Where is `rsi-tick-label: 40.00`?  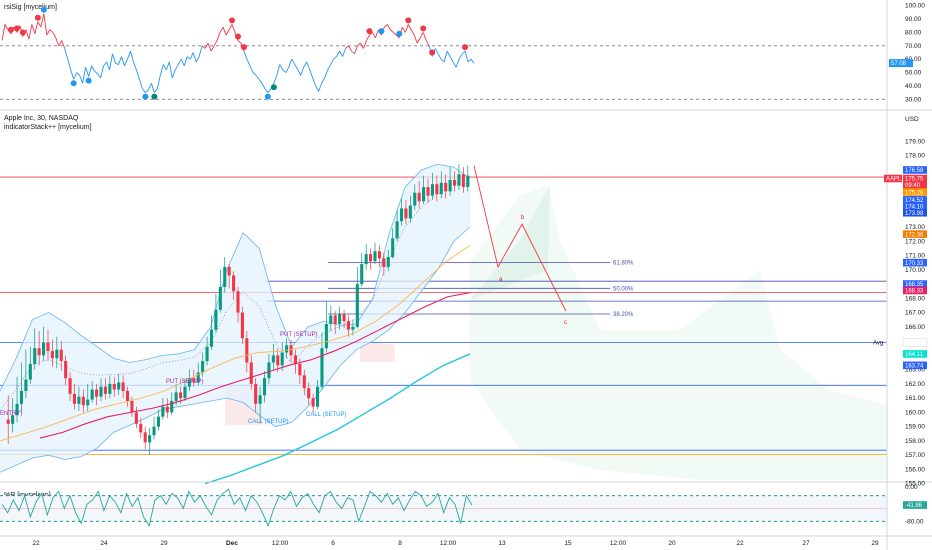 rsi-tick-label: 40.00 is located at coordinates (913, 86).